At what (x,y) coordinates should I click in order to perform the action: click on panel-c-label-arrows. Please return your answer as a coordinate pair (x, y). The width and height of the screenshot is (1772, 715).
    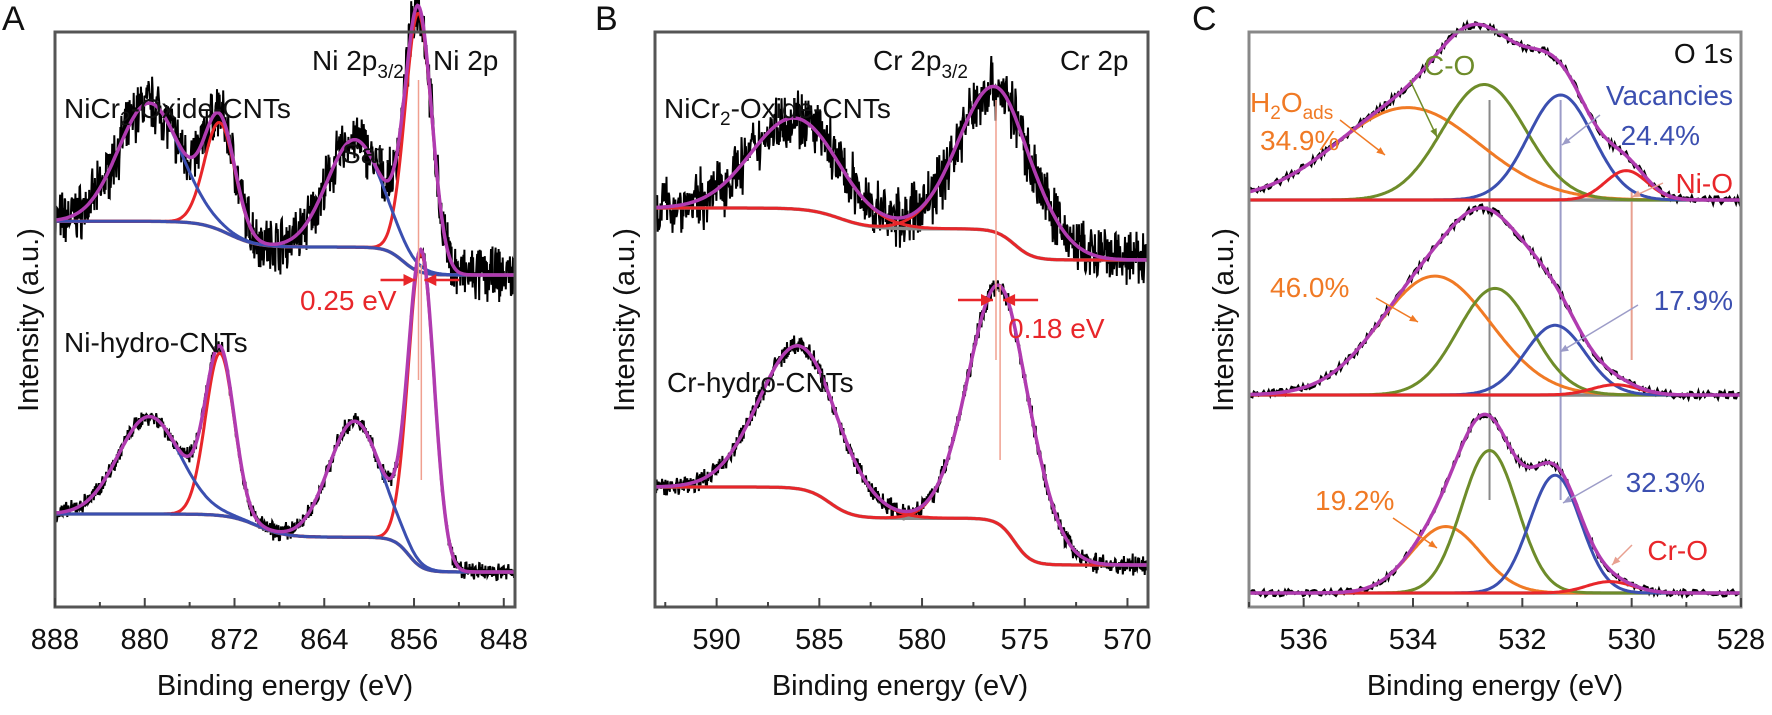
    Looking at the image, I should click on (1501, 322).